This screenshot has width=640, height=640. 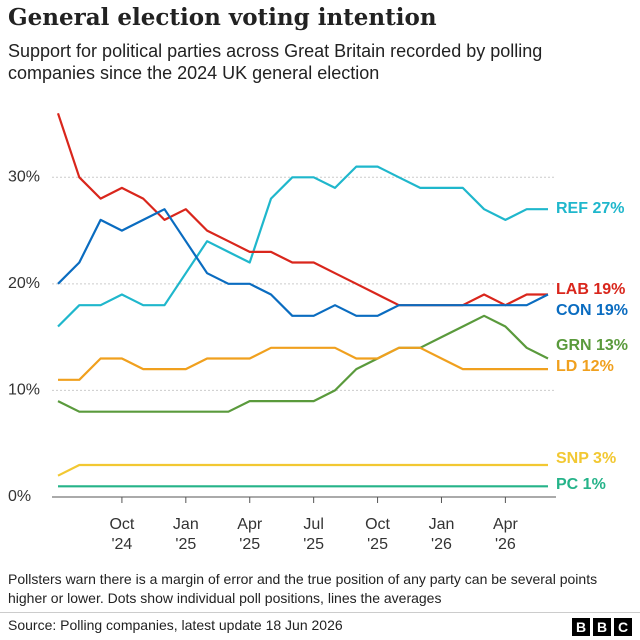 What do you see at coordinates (24, 390) in the screenshot?
I see `y-tick-label: 10%` at bounding box center [24, 390].